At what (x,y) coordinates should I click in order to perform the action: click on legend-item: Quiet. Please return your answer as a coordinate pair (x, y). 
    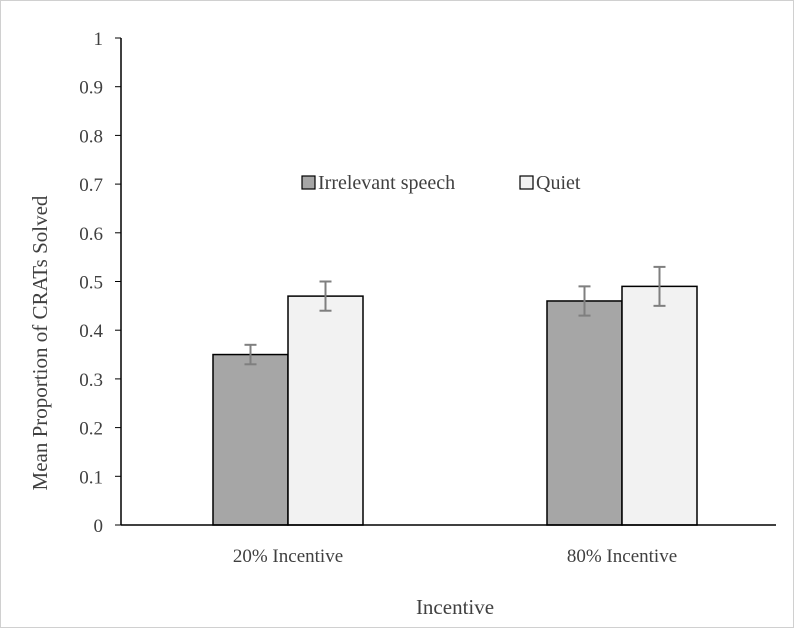
    Looking at the image, I should click on (550, 183).